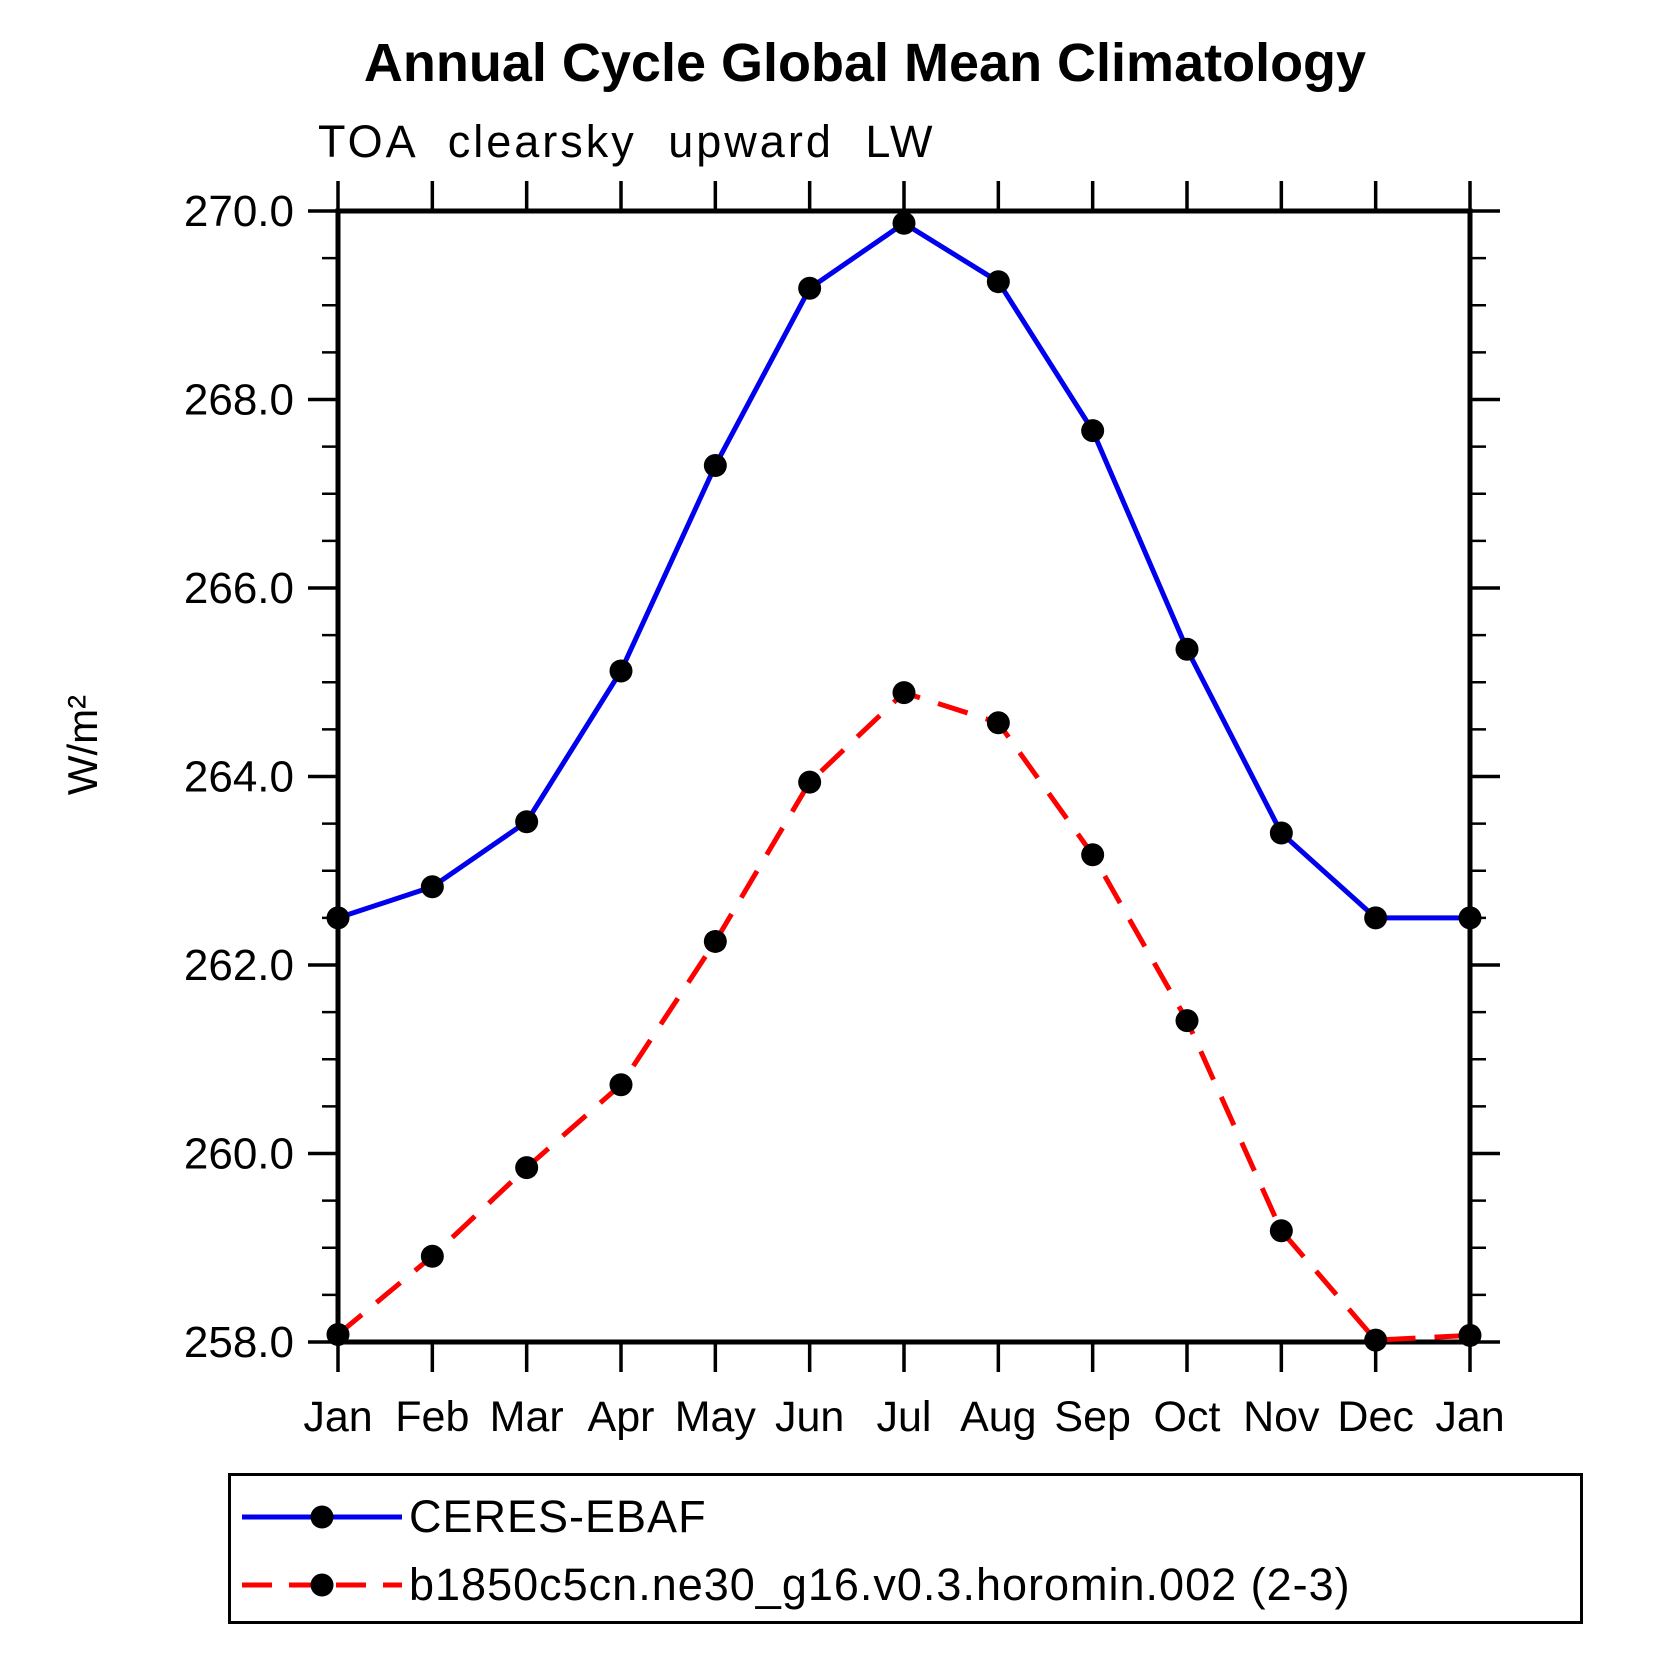 This screenshot has width=1663, height=1663. What do you see at coordinates (1281, 1417) in the screenshot?
I see `x-tick-label: Nov` at bounding box center [1281, 1417].